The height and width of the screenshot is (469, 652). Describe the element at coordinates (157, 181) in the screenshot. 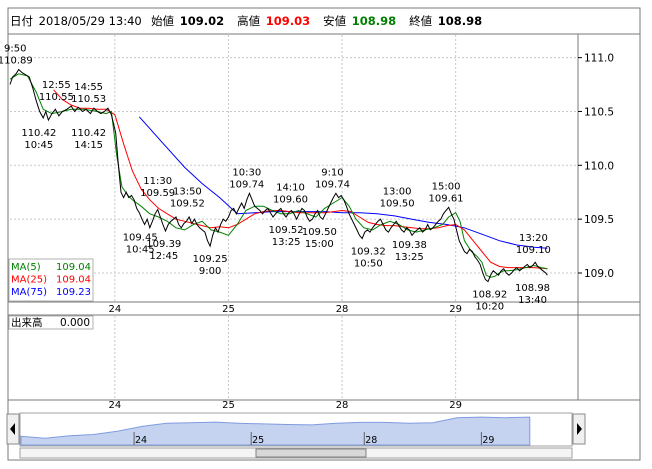

I see `annotation-time: 11:30` at that location.